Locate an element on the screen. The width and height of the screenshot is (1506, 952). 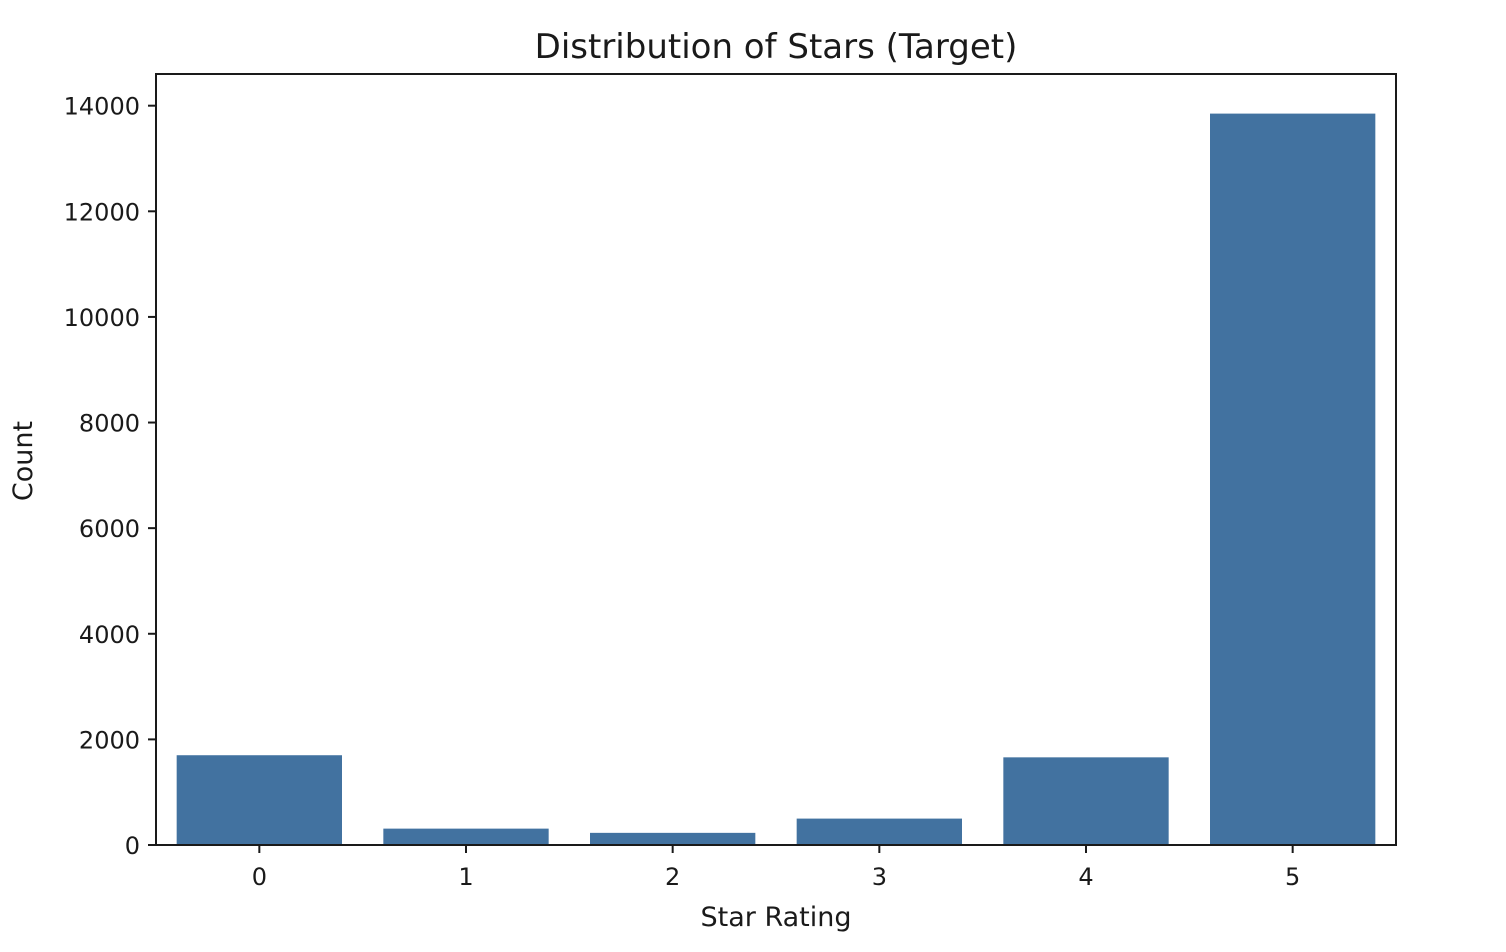
x-axis-label: Star Rating is located at coordinates (775, 917).